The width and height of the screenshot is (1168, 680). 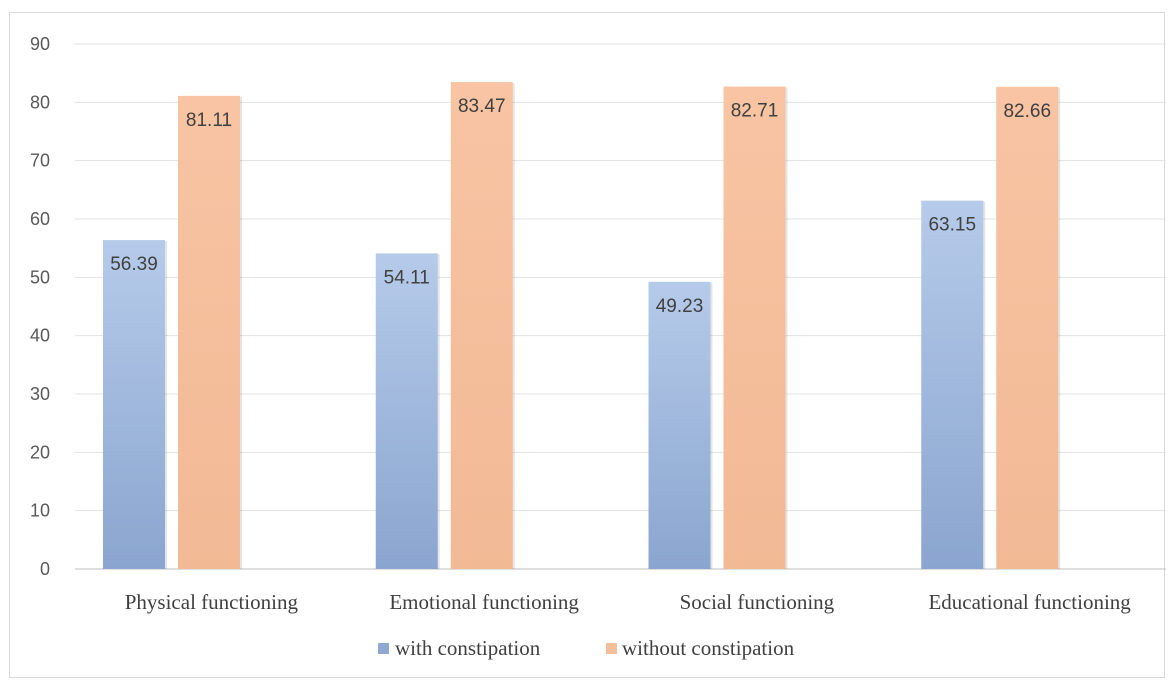 What do you see at coordinates (40, 161) in the screenshot?
I see `y-tick-label: 70` at bounding box center [40, 161].